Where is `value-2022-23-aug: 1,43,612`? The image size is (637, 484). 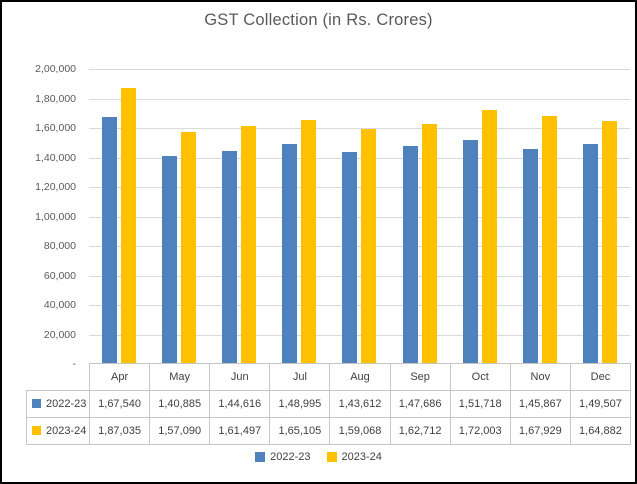
value-2022-23-aug: 1,43,612 is located at coordinates (360, 404).